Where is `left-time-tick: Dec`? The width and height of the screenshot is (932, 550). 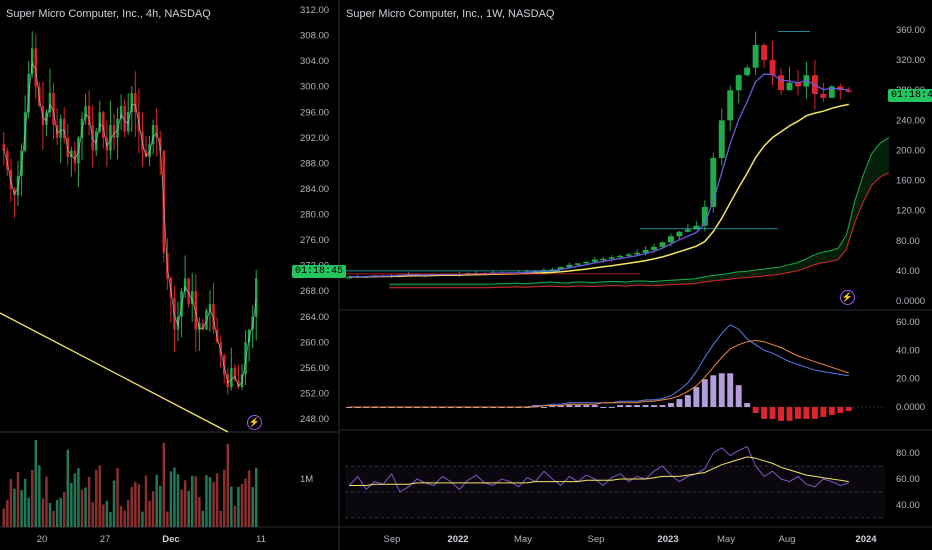 left-time-tick: Dec is located at coordinates (170, 539).